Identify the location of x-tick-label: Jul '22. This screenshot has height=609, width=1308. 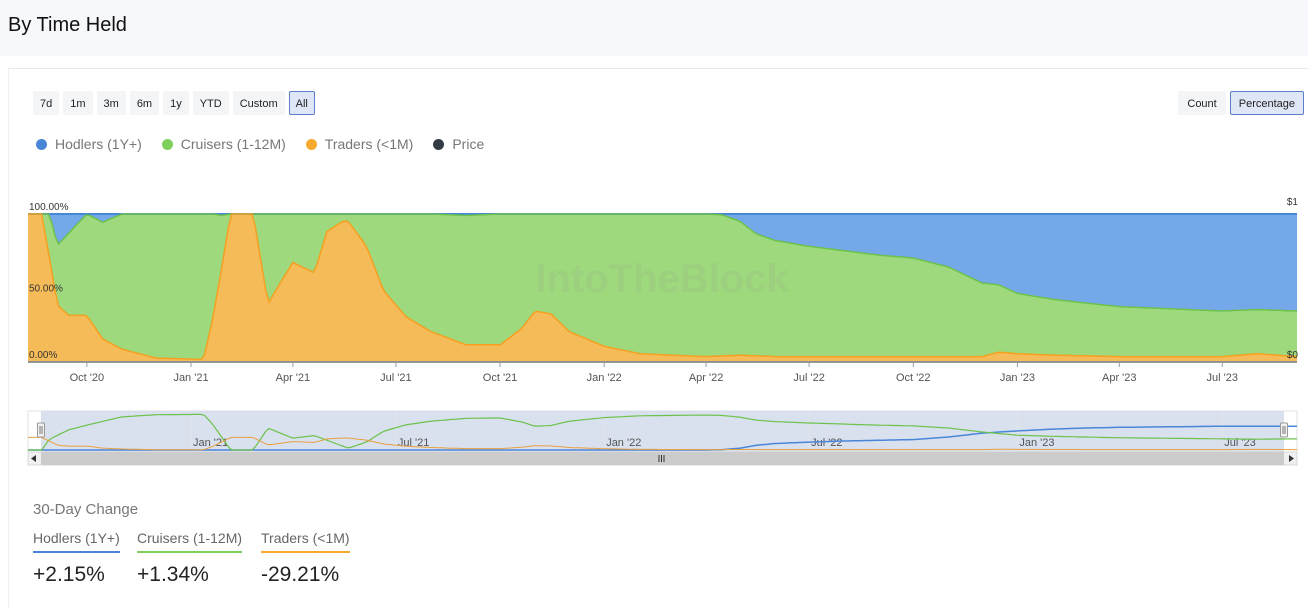
(808, 378).